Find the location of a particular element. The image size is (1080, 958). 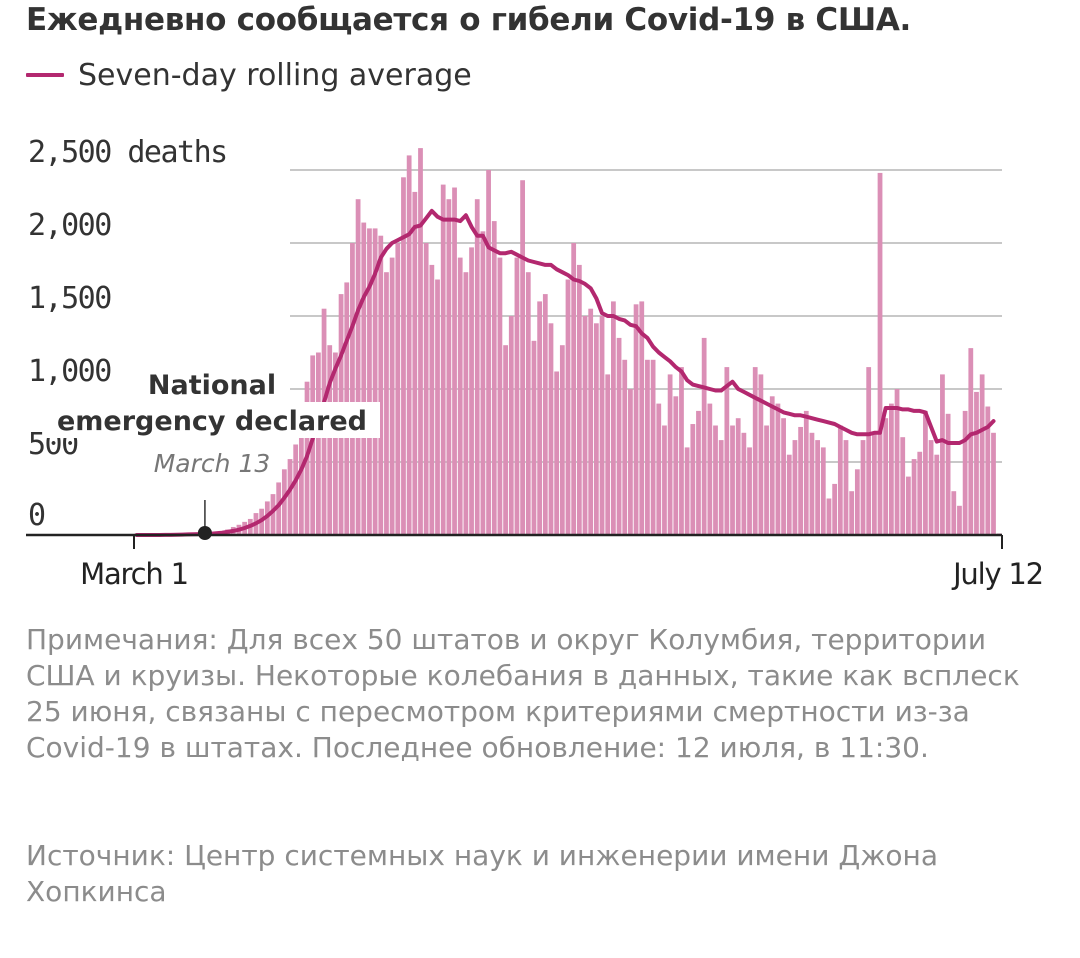

y-tick-label: 2,500 deaths is located at coordinates (127, 152).